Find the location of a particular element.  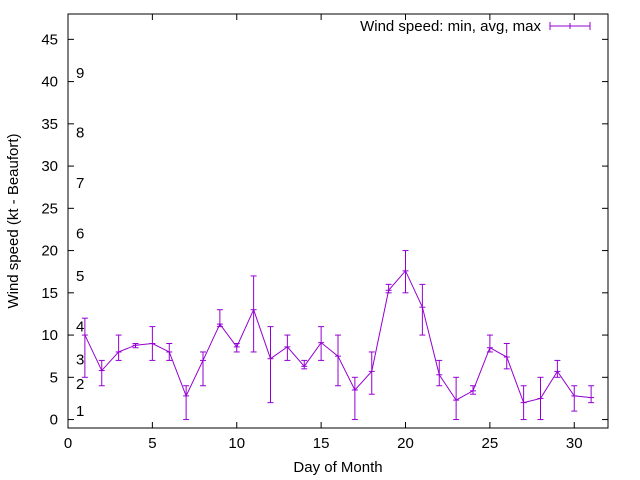

y-tick-label: 25 is located at coordinates (49, 208).